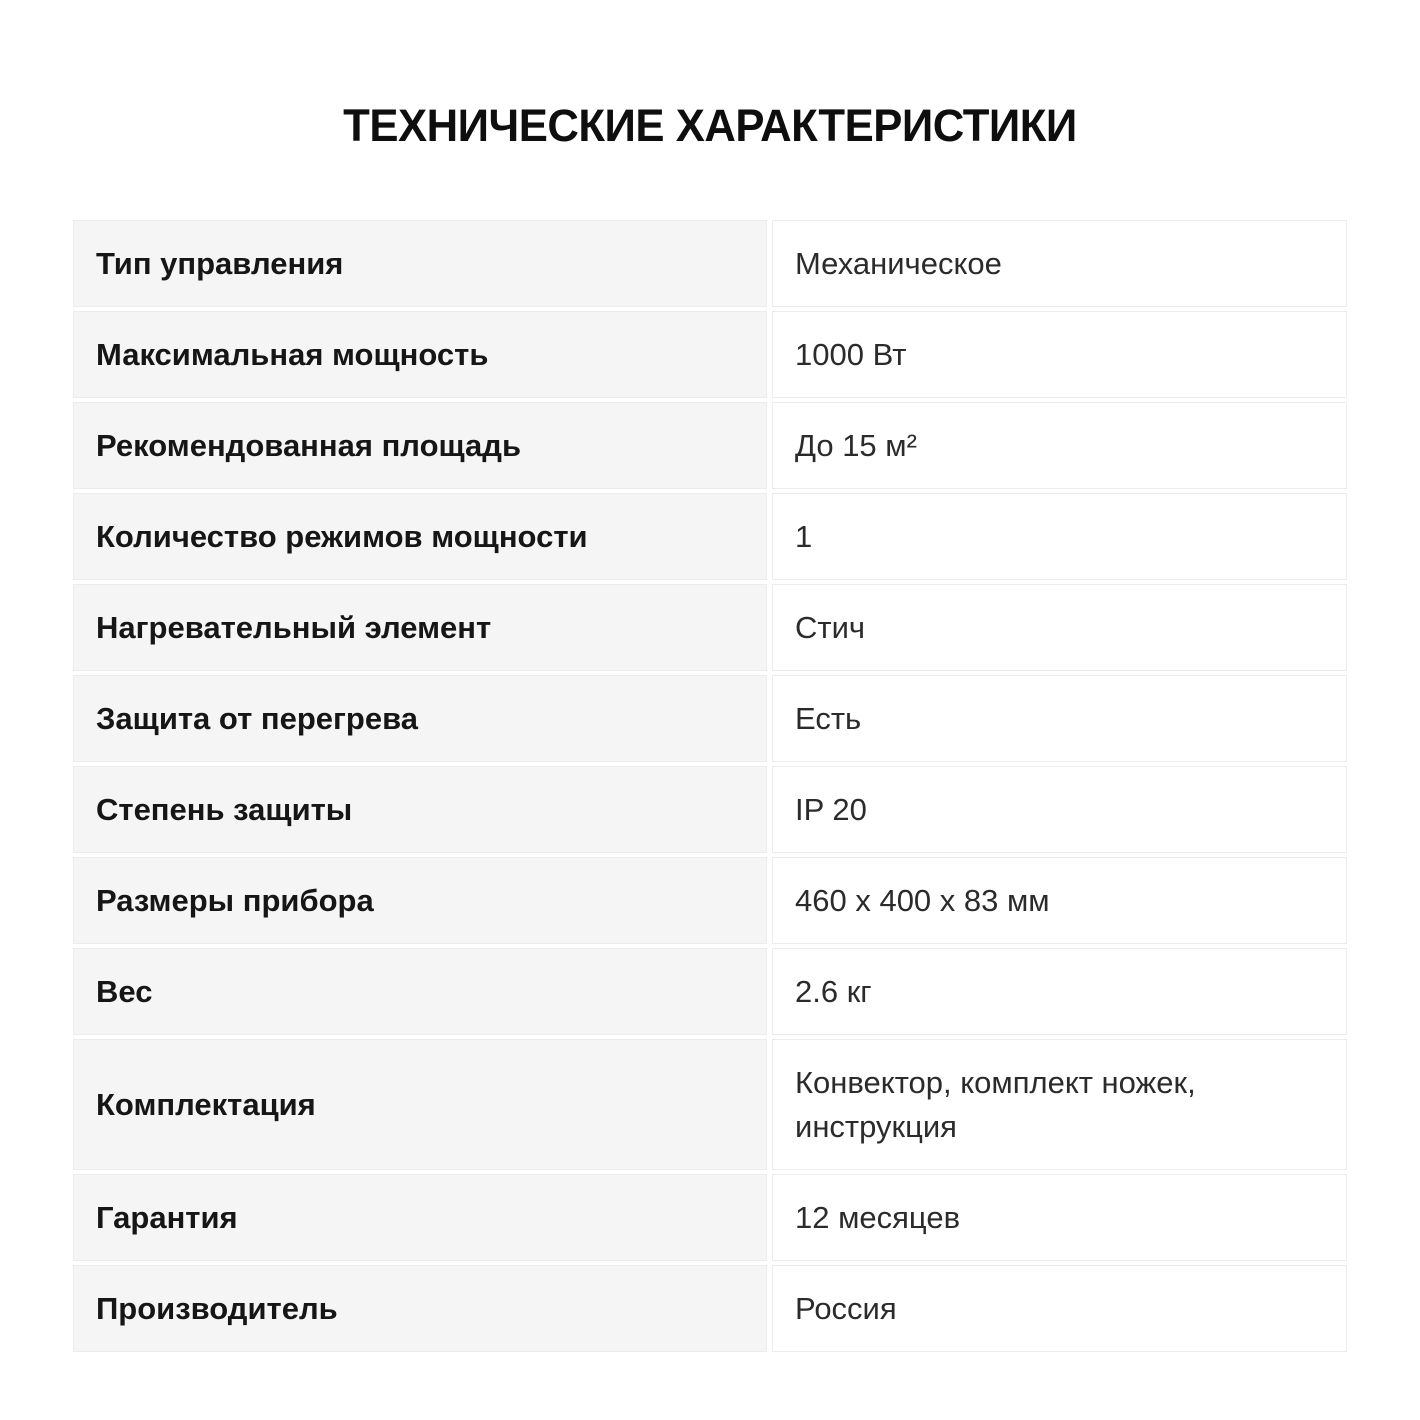 The image size is (1420, 1420). I want to click on table-row: Защита от перегрева Есть, so click(710, 718).